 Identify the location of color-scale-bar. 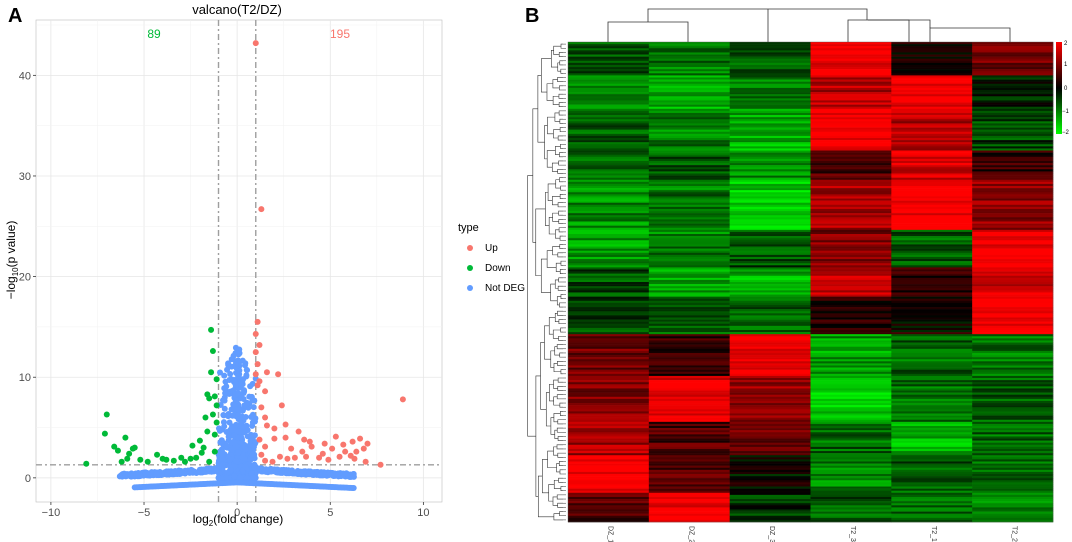
(1059, 88).